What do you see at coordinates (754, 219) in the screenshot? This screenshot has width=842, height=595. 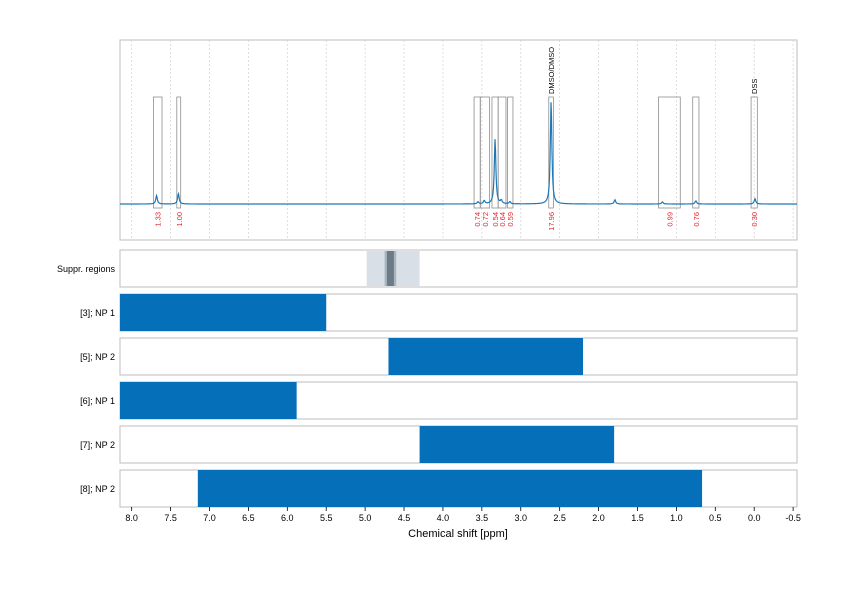 I see `integral-label-10: 0.30` at bounding box center [754, 219].